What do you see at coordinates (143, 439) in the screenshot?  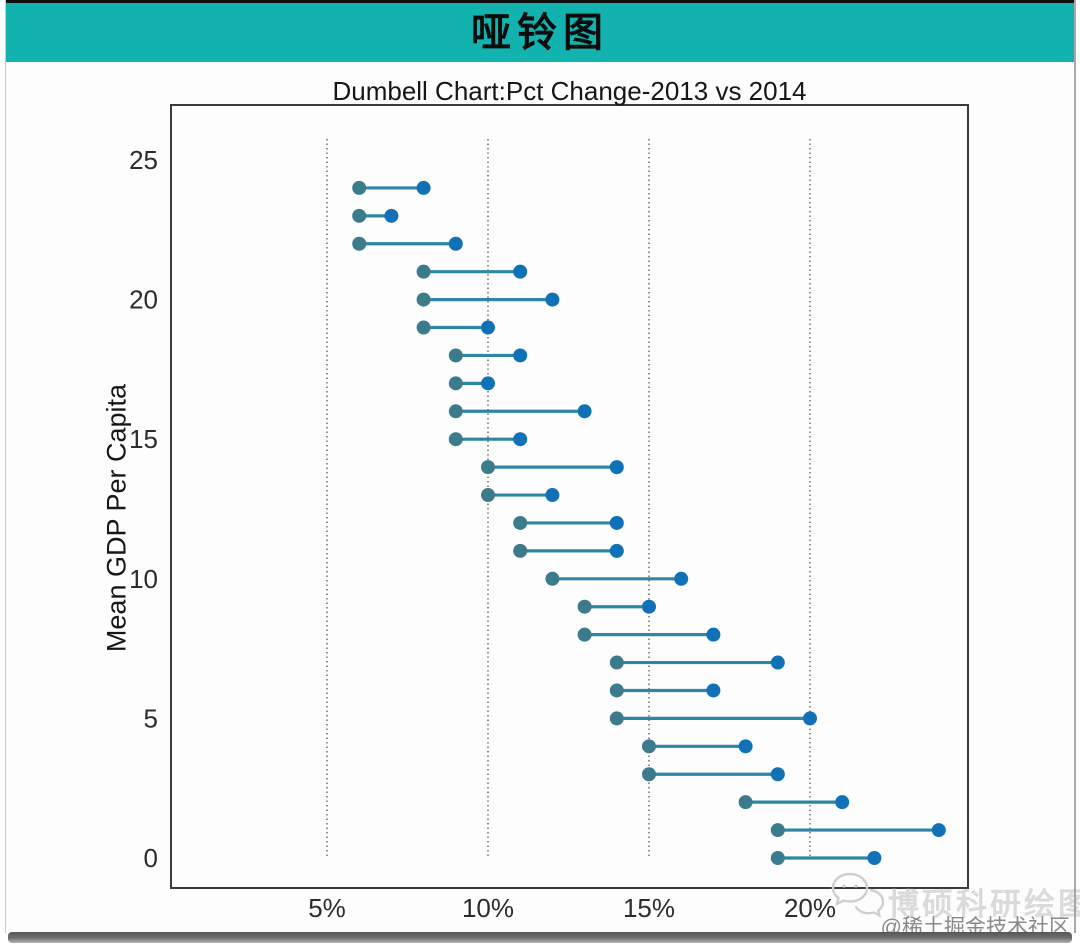 I see `y-tick-label: 15` at bounding box center [143, 439].